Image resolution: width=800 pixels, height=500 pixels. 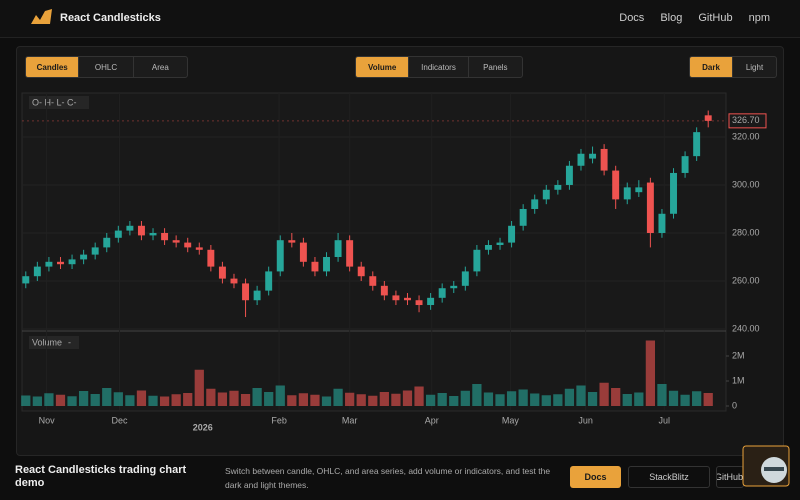 I want to click on footer-title: React Candlesticks trading chart demo, so click(x=101, y=476).